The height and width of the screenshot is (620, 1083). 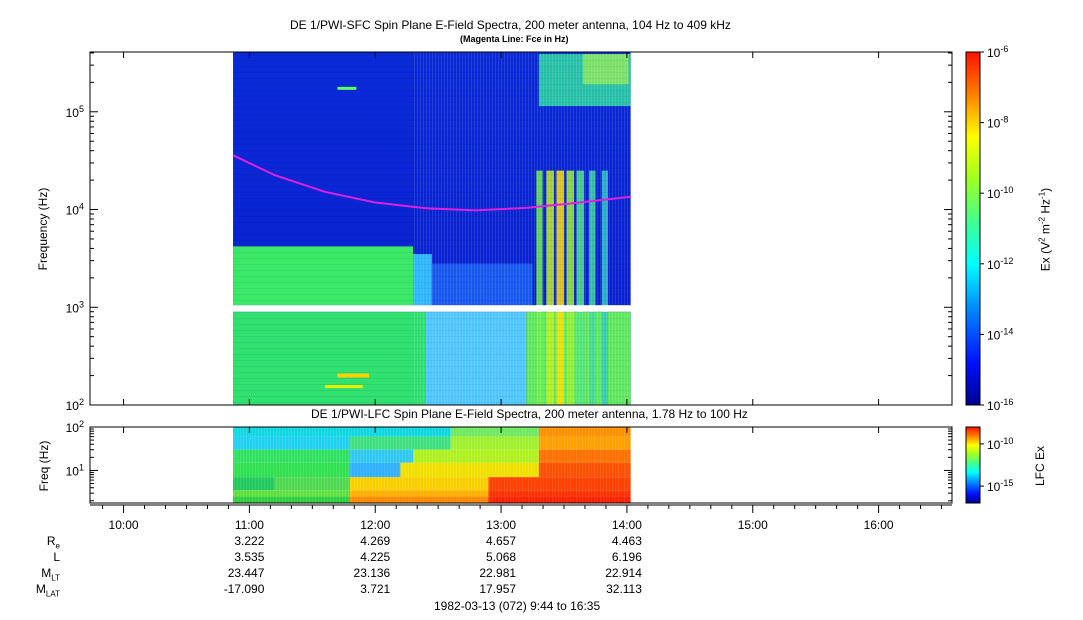 What do you see at coordinates (627, 525) in the screenshot?
I see `time-tick-label: 14:00` at bounding box center [627, 525].